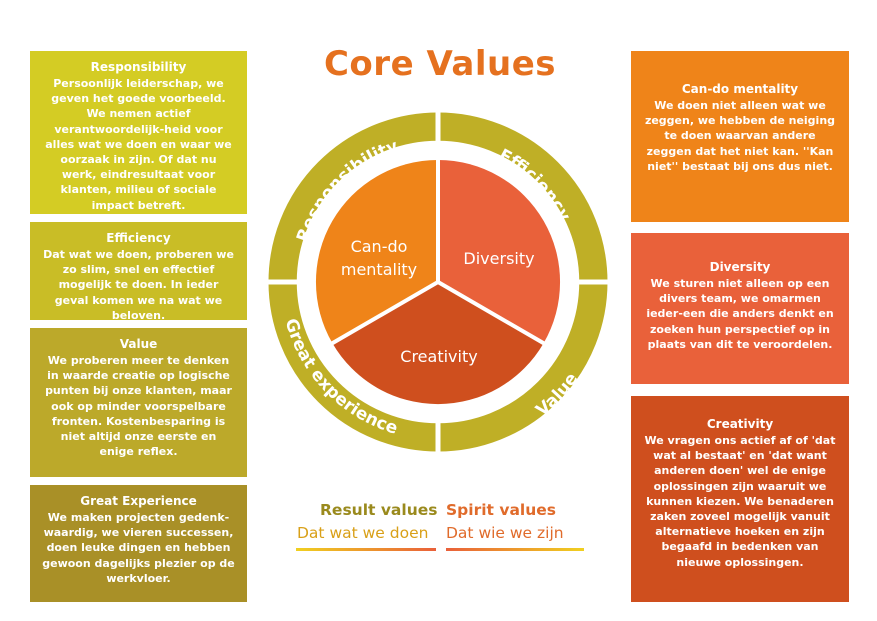 This screenshot has height=621, width=877. Describe the element at coordinates (379, 269) in the screenshot. I see `inner-label-cando-2: mentality` at that location.